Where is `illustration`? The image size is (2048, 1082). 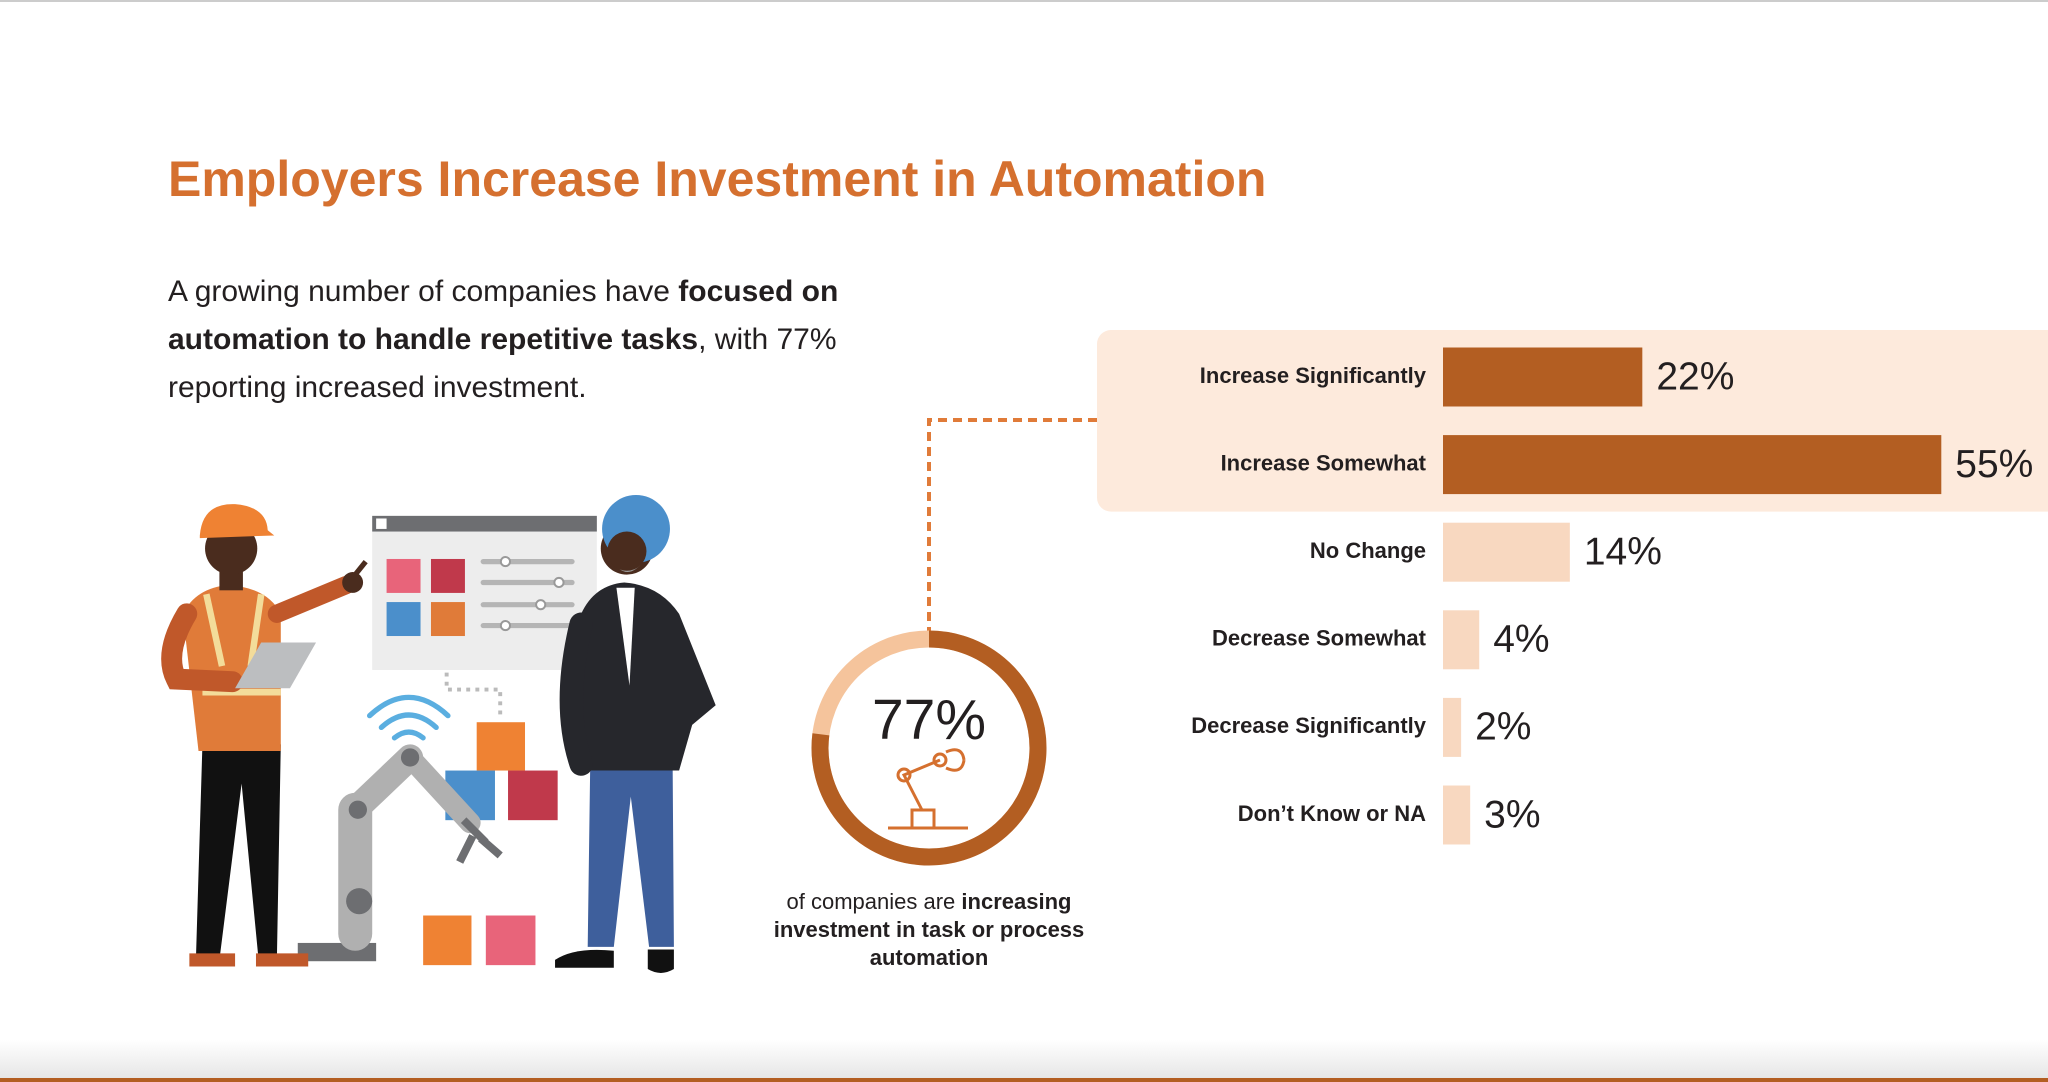
illustration is located at coordinates (438, 733).